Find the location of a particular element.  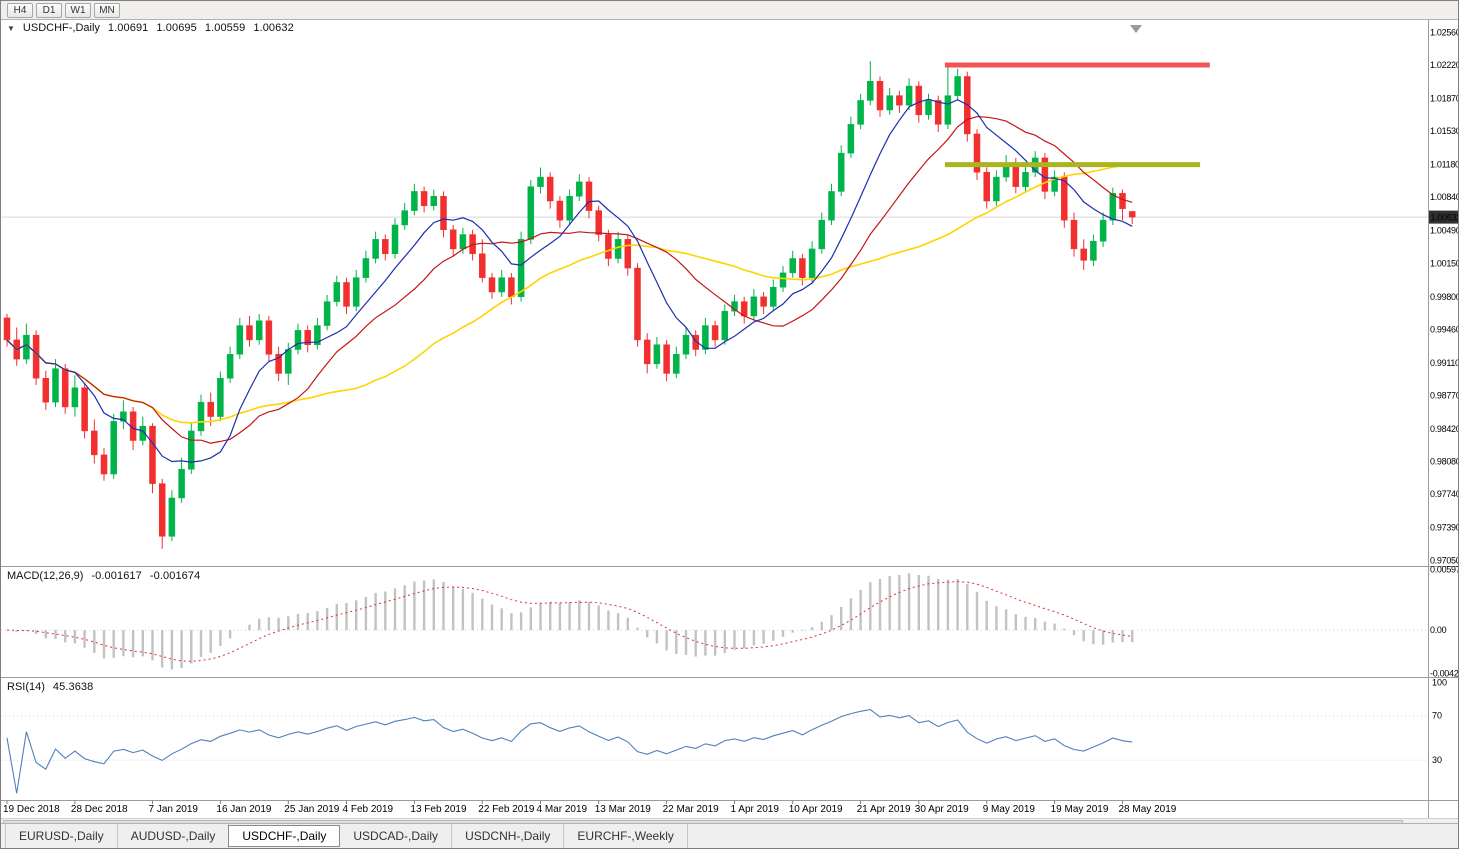

tab-eurusd-daily: EURUSD-,Daily is located at coordinates (61, 836).